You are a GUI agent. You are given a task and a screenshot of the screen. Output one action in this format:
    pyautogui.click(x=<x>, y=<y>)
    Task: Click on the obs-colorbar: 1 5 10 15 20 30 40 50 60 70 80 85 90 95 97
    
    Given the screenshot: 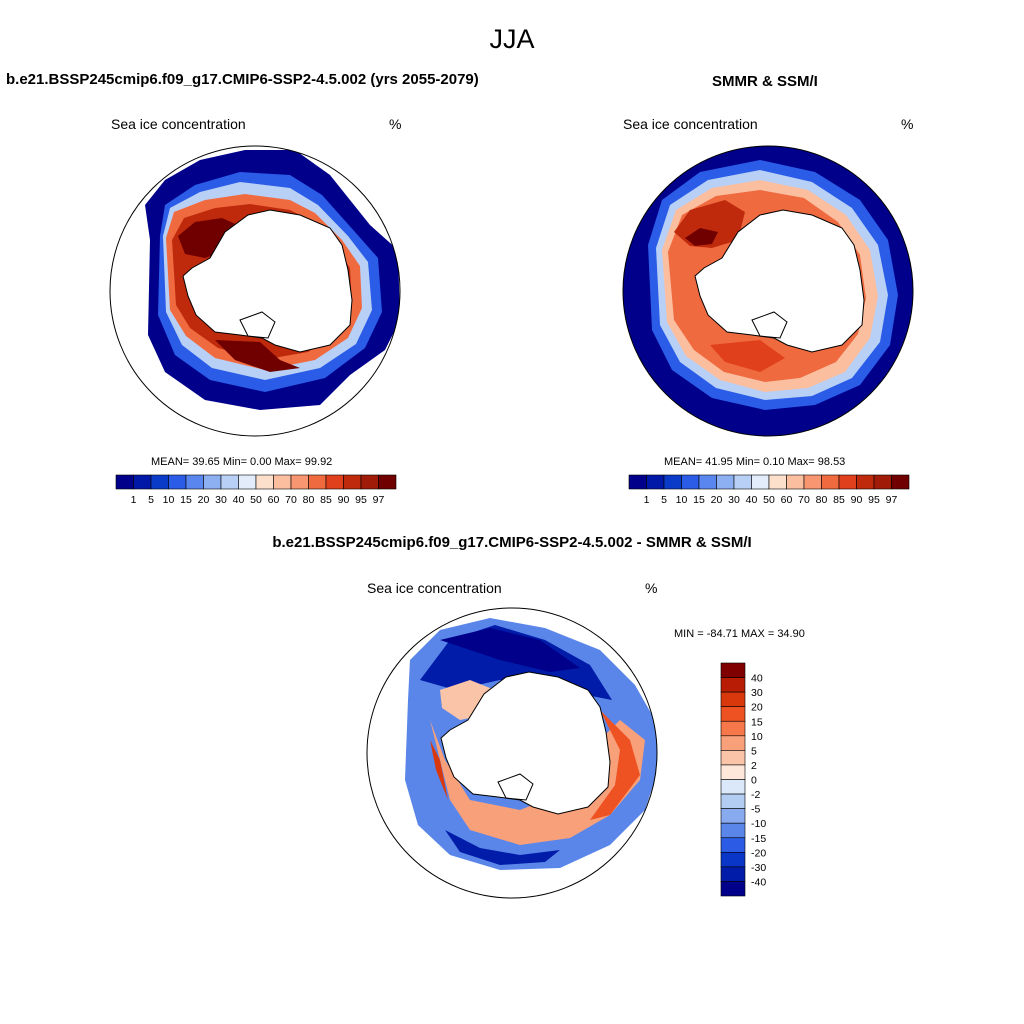 What is the action you would take?
    pyautogui.click(x=769, y=490)
    